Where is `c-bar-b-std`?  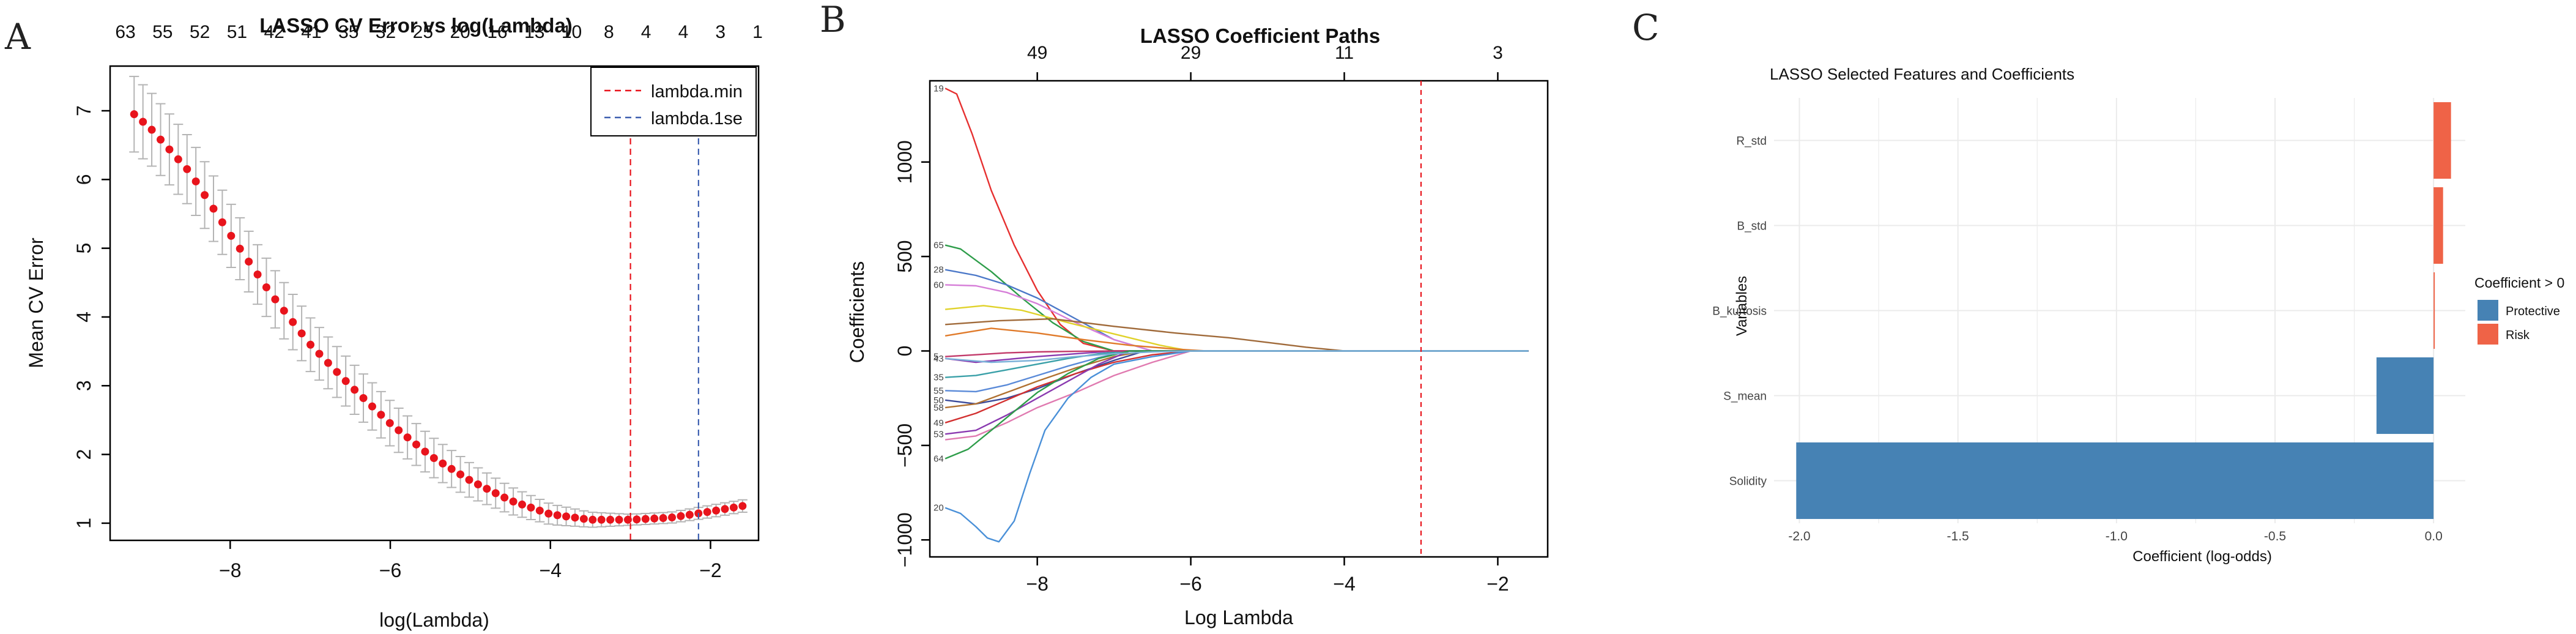 c-bar-b-std is located at coordinates (2438, 225).